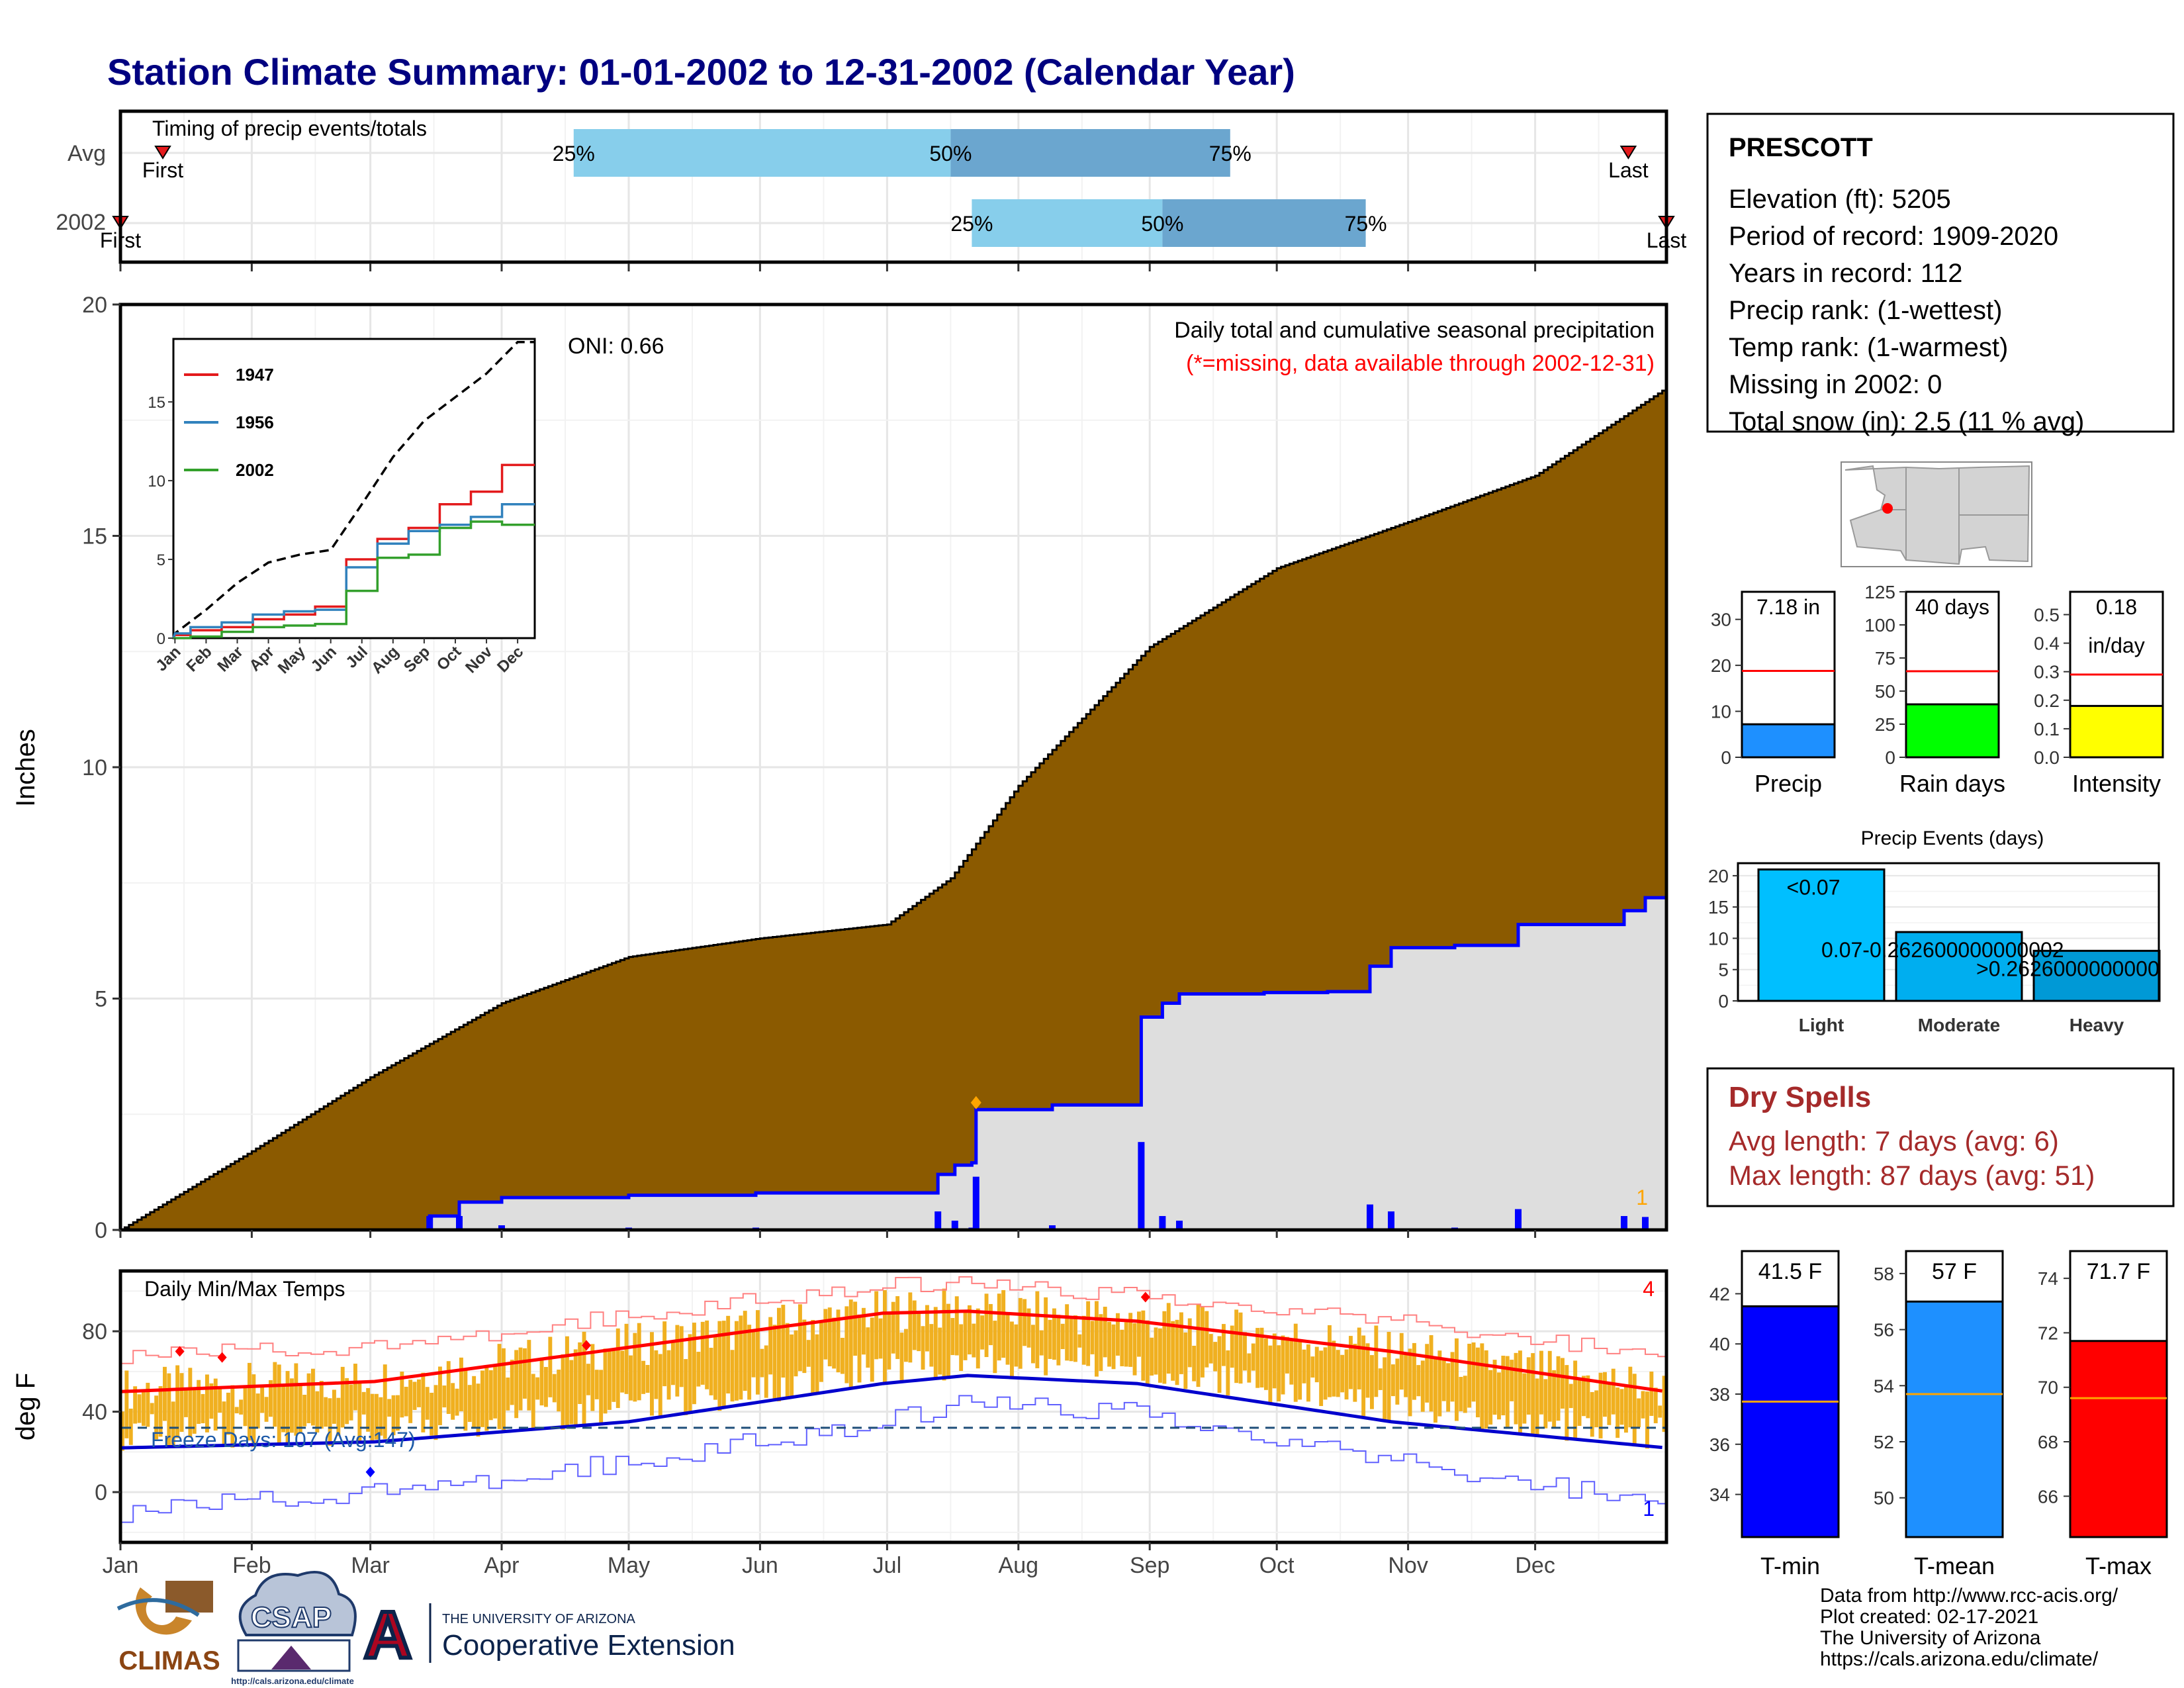 Image resolution: width=2184 pixels, height=1688 pixels. Describe the element at coordinates (1969, 1596) in the screenshot. I see `footer-source: Data from http://www.rcc-acis.org/` at that location.